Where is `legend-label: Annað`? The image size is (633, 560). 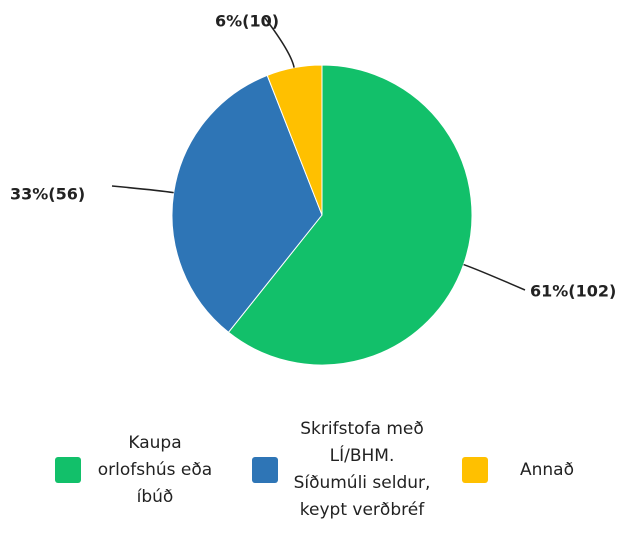 legend-label: Annað is located at coordinates (547, 469).